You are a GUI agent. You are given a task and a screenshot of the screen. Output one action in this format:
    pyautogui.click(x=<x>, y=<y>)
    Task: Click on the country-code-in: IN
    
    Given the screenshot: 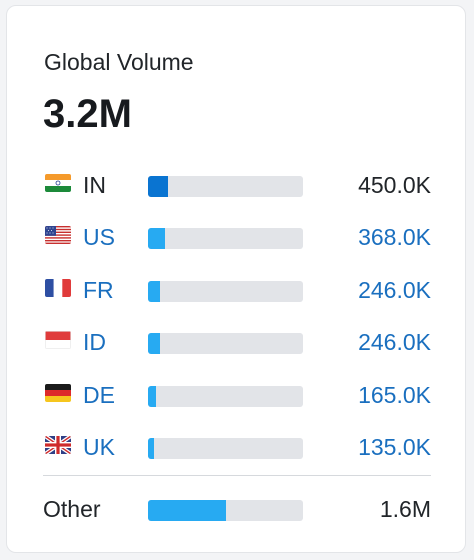 What is the action you would take?
    pyautogui.click(x=94, y=185)
    